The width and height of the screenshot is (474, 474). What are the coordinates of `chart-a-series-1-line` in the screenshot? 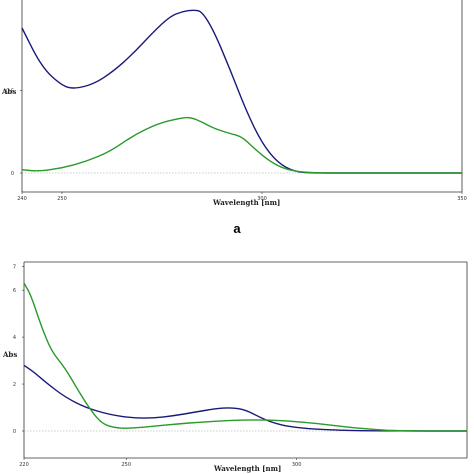 It's located at (241, 145).